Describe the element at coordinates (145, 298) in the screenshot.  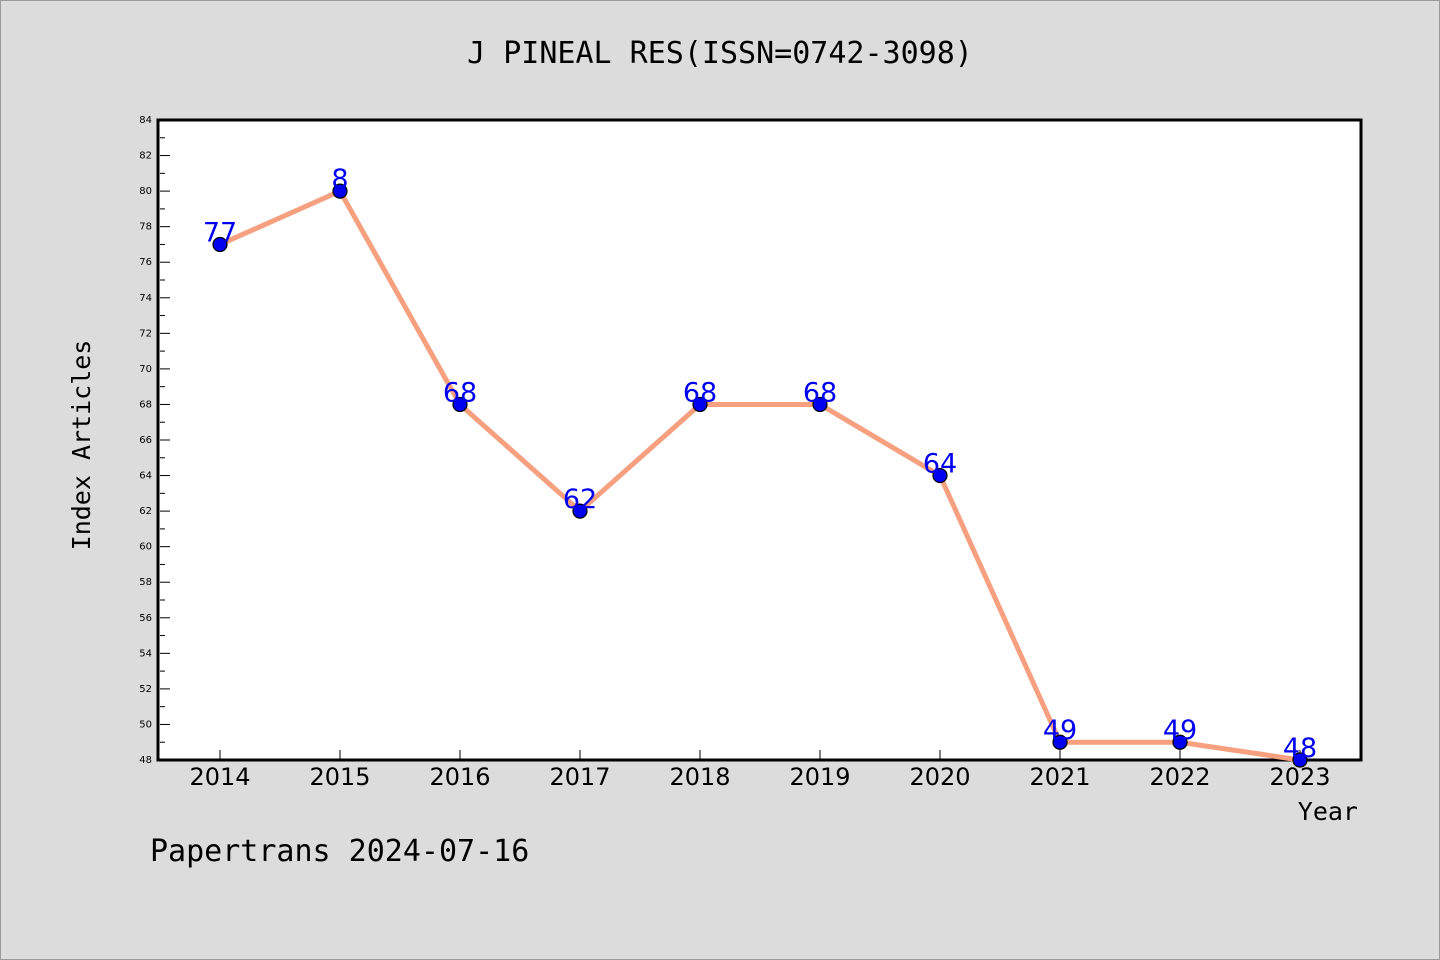
I see `y-tick-label: 74` at that location.